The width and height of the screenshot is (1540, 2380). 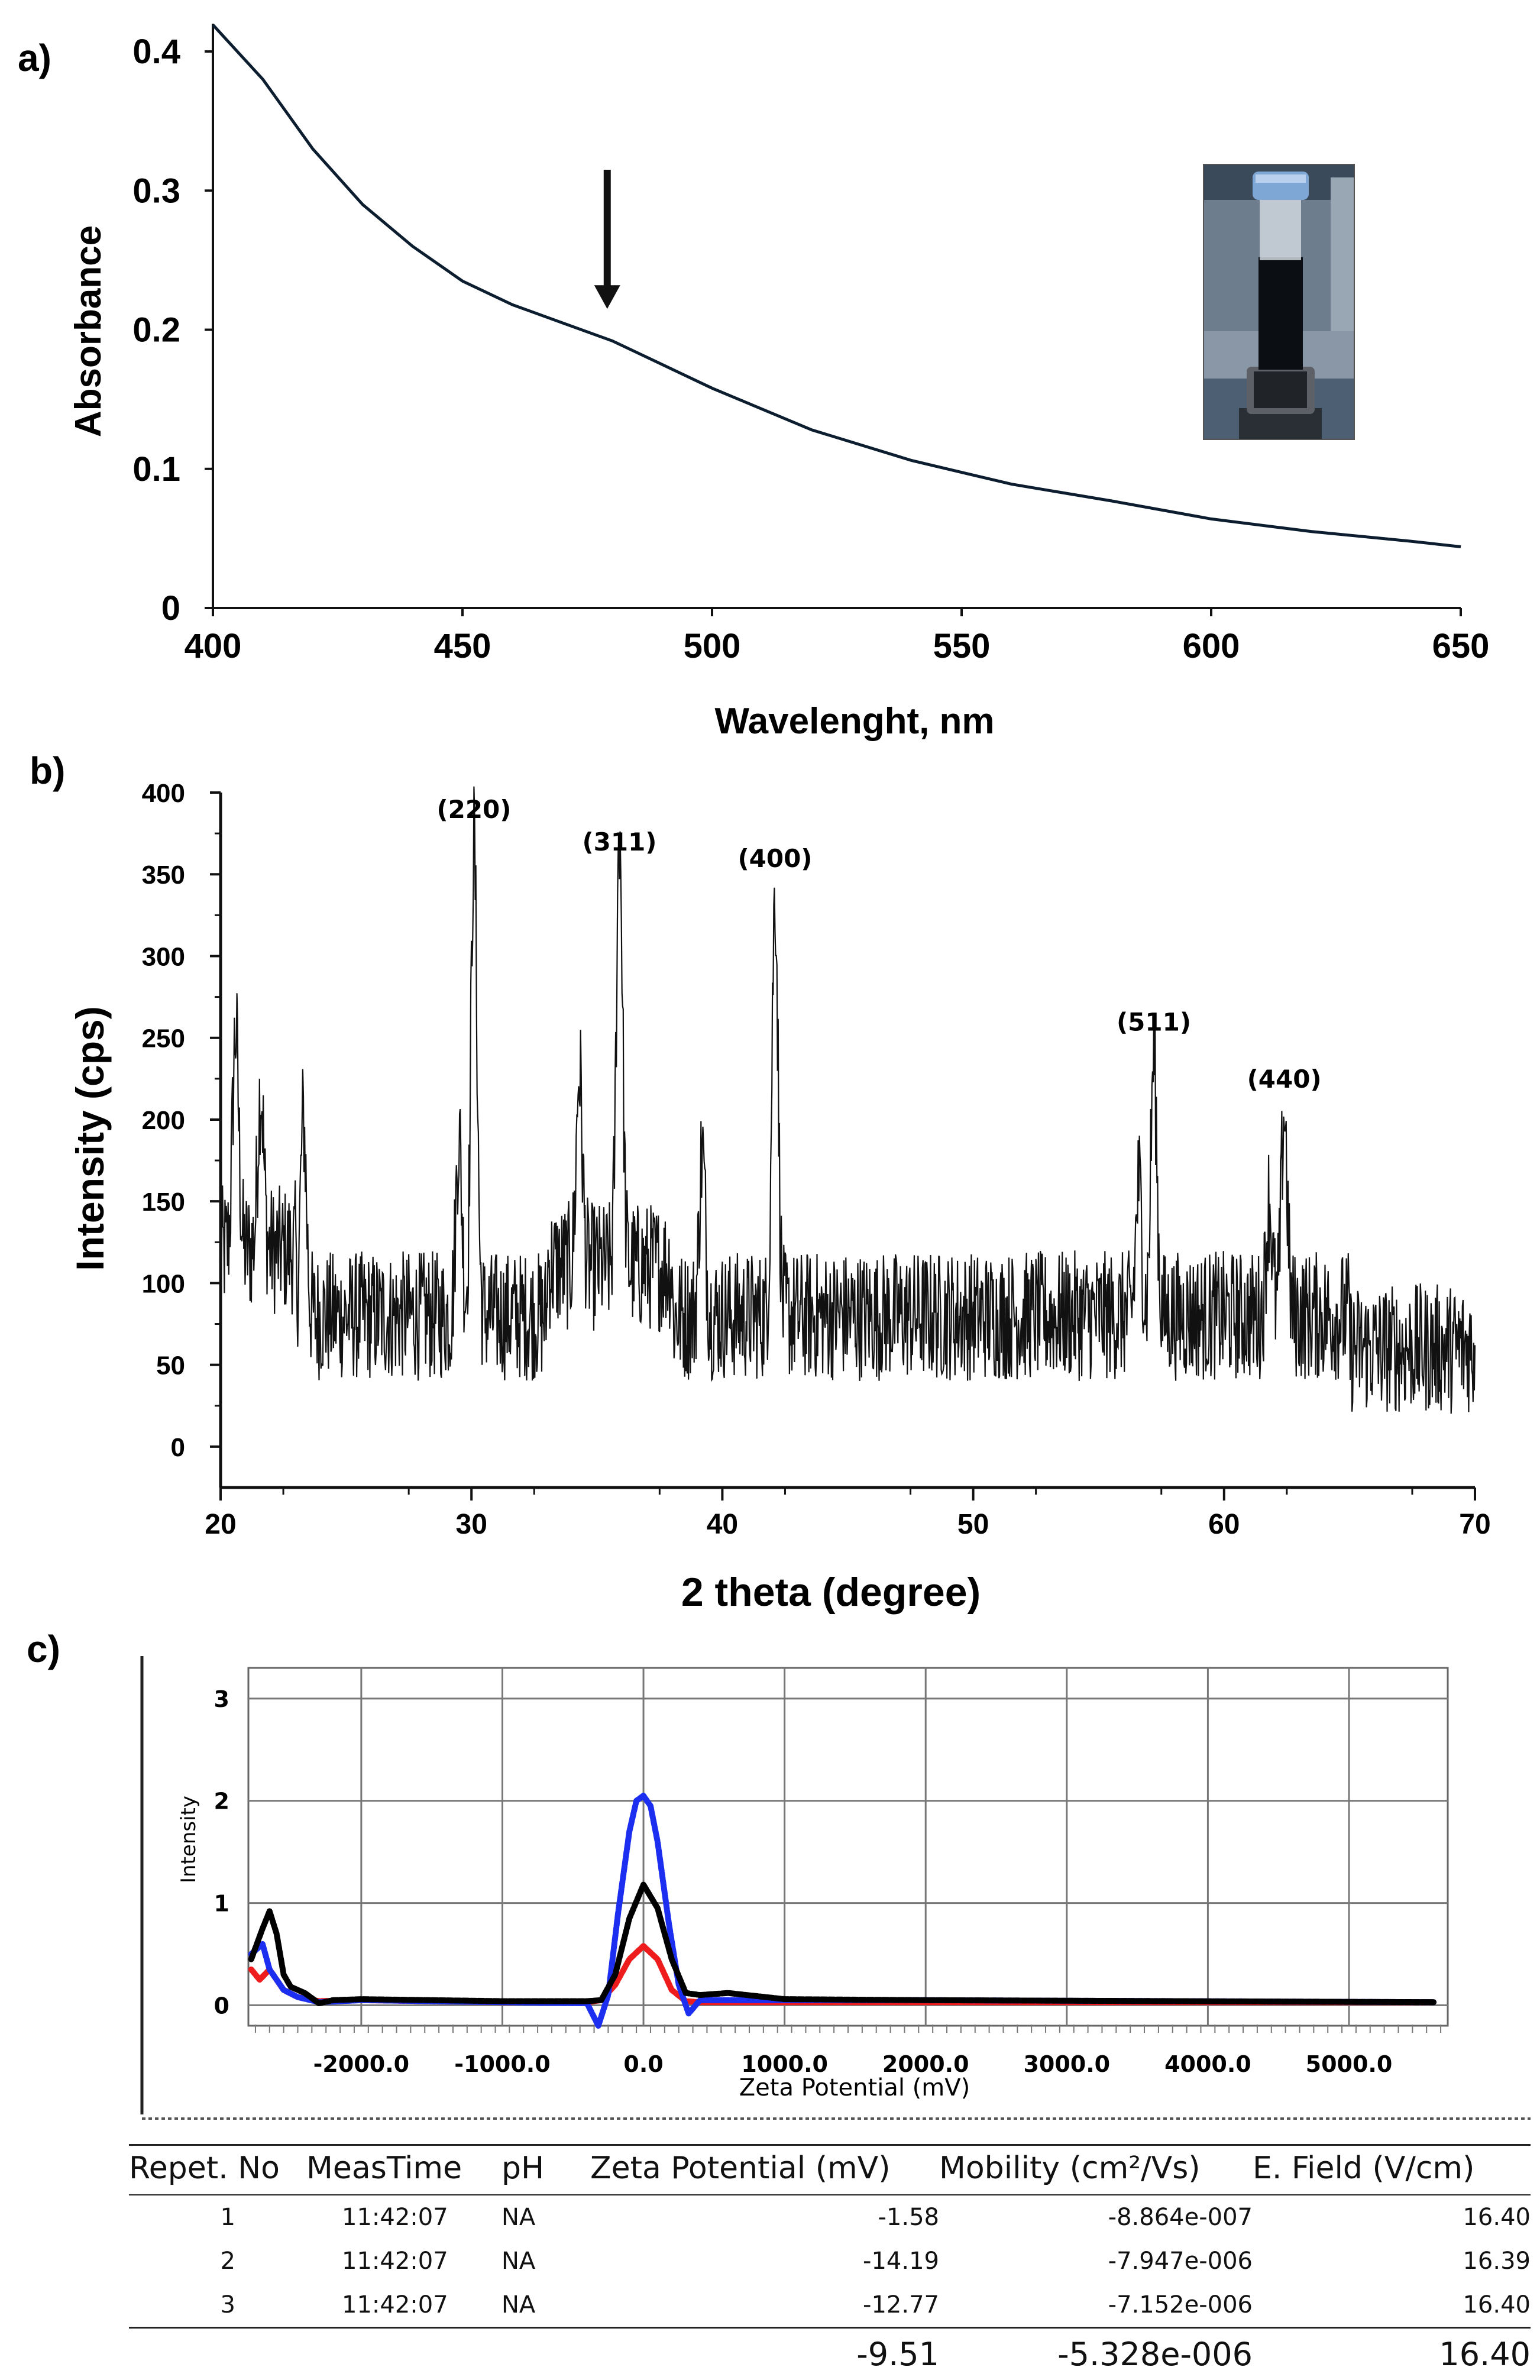 What do you see at coordinates (222, 1802) in the screenshot?
I see `c-y-tick-label: 2` at bounding box center [222, 1802].